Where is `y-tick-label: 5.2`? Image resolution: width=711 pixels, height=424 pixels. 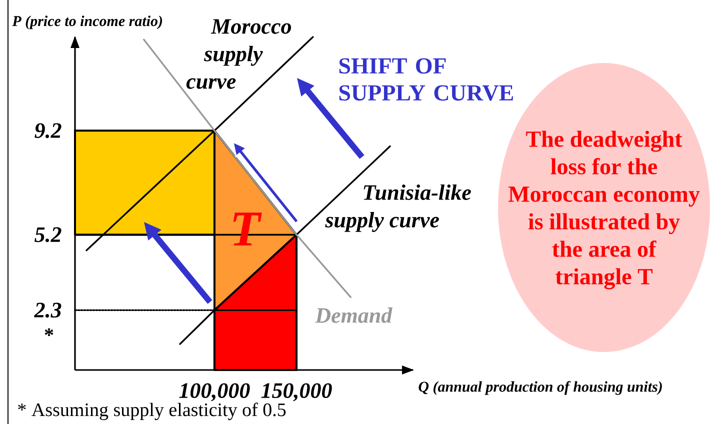
y-tick-label: 5.2 is located at coordinates (48, 234).